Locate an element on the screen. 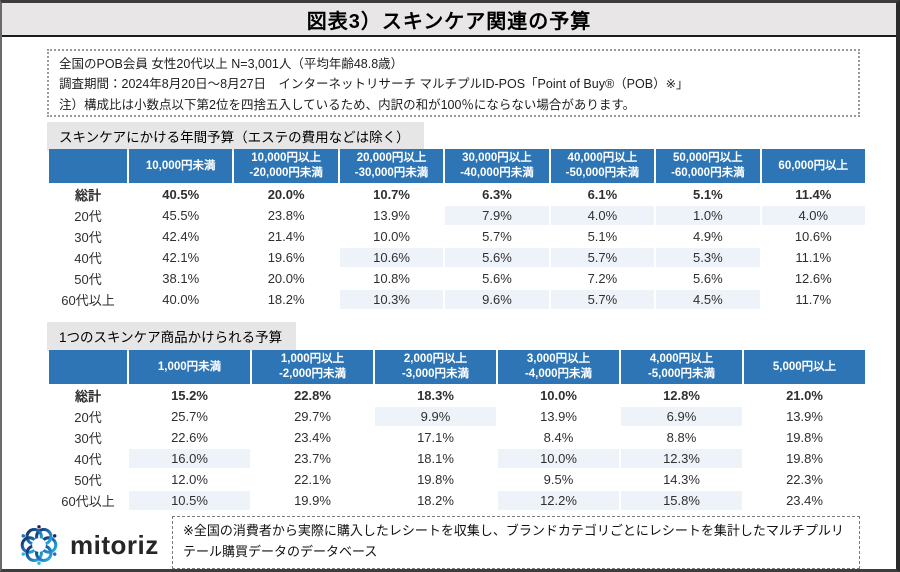 This screenshot has width=900, height=572. value-cell: 18.1% is located at coordinates (435, 458).